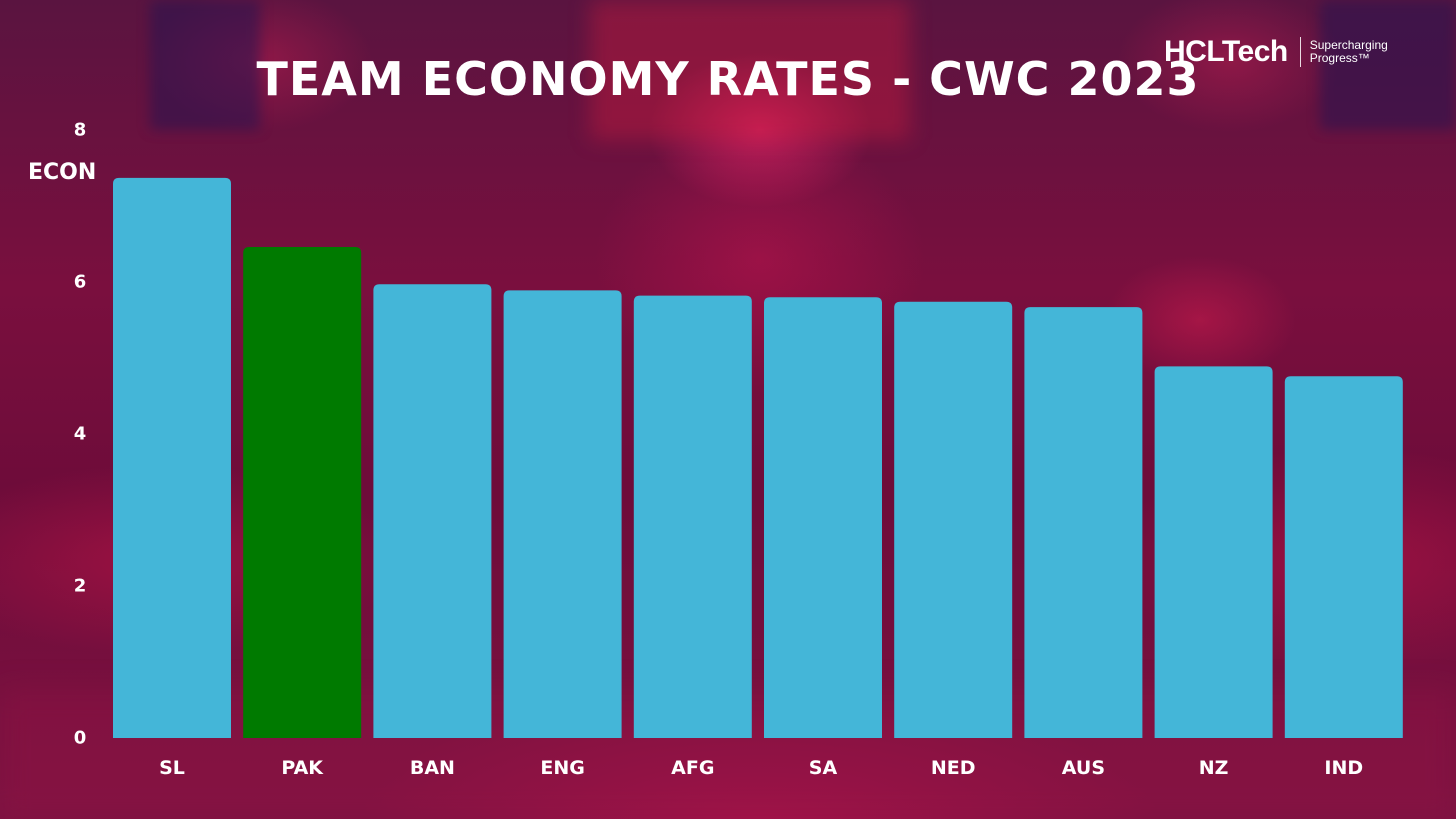 The width and height of the screenshot is (1456, 819). I want to click on logo-tagline: Supercharging Progress™, so click(1360, 52).